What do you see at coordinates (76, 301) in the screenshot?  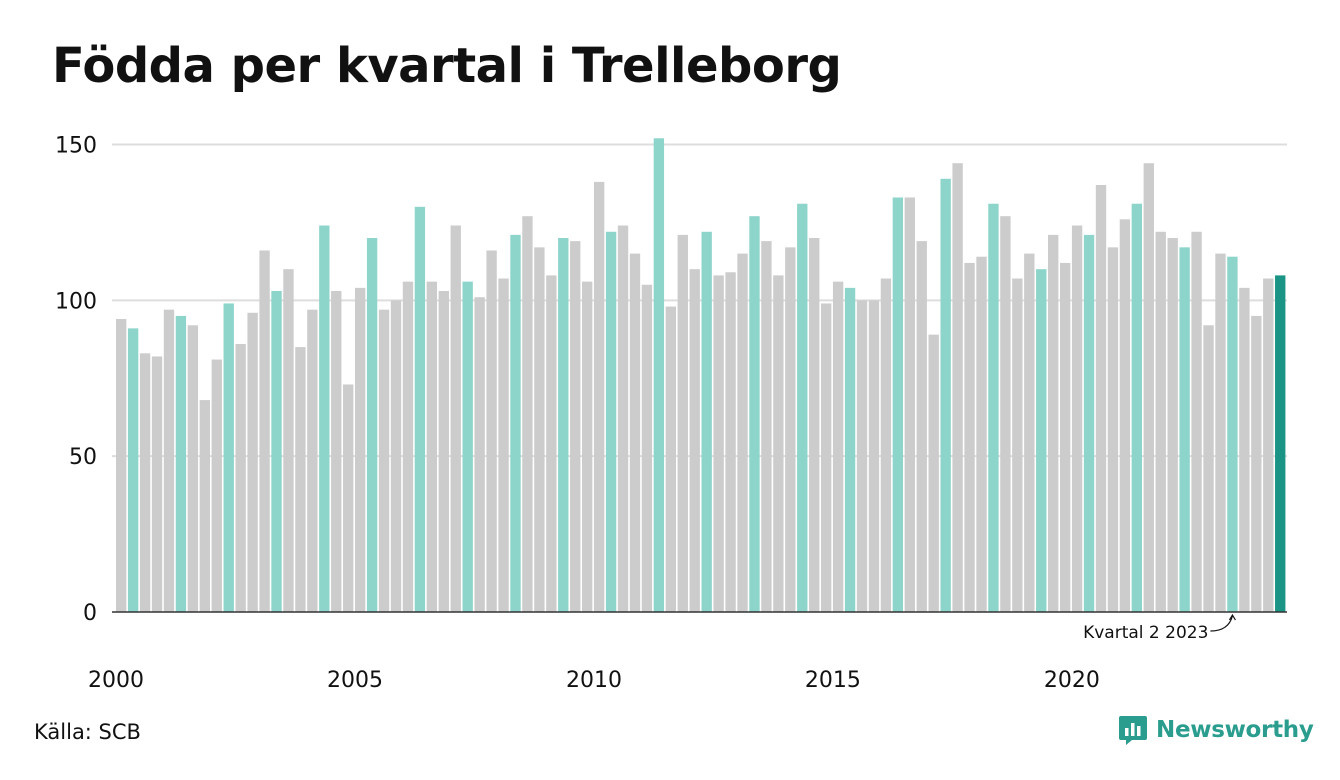 I see `y-tick-label: 100` at bounding box center [76, 301].